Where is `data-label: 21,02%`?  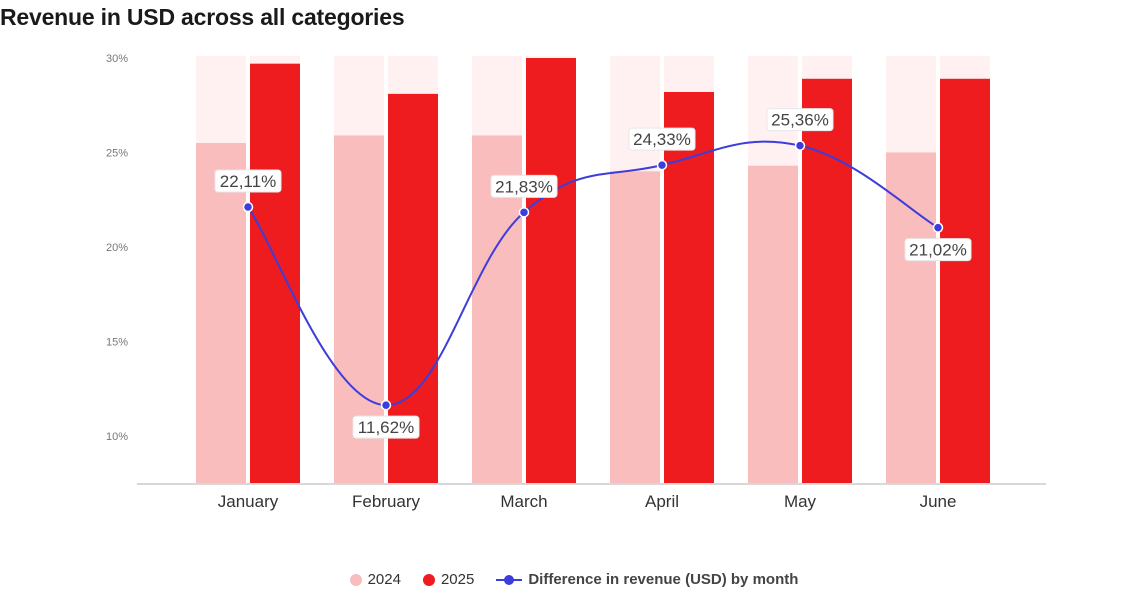 data-label: 21,02% is located at coordinates (938, 250).